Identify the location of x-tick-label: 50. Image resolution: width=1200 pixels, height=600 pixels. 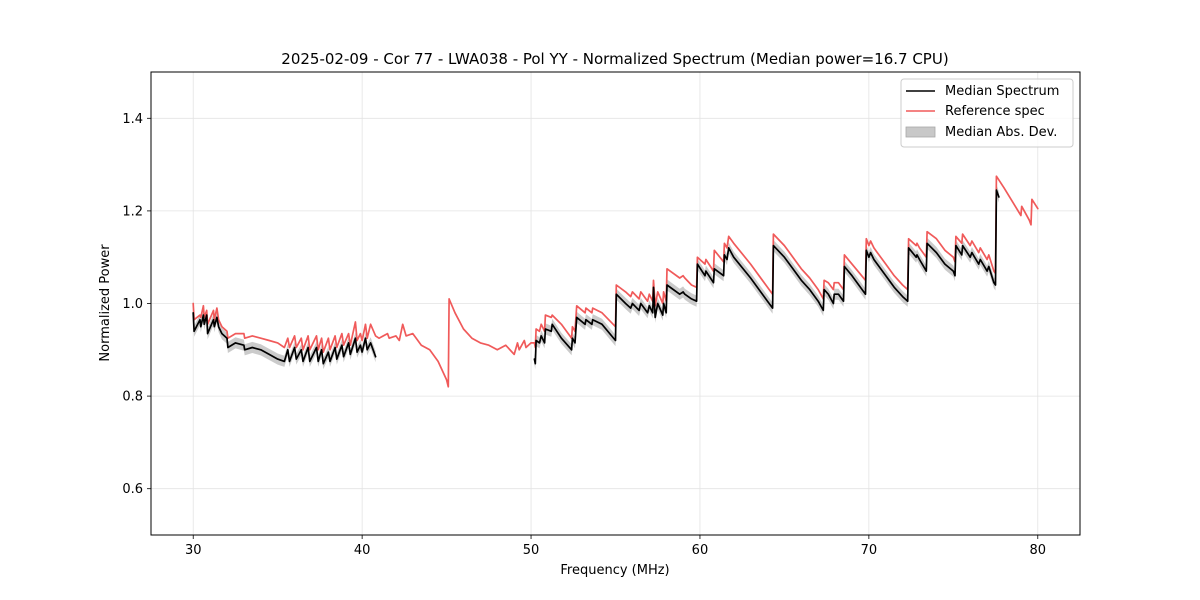
(531, 550).